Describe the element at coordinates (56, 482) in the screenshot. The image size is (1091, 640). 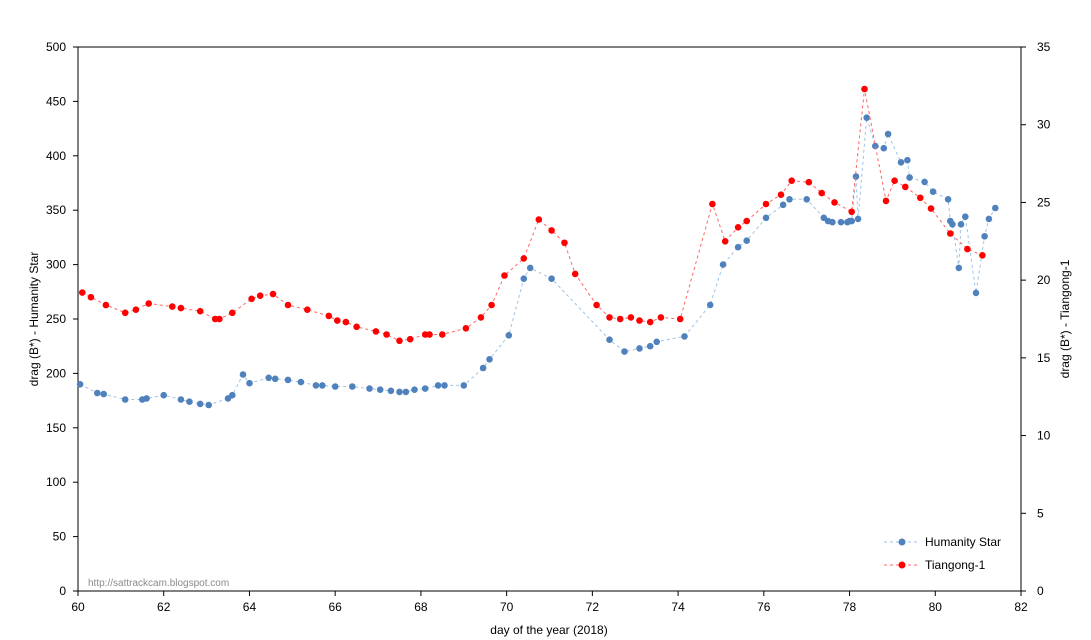
I see `y-left-tick-label: 100` at that location.